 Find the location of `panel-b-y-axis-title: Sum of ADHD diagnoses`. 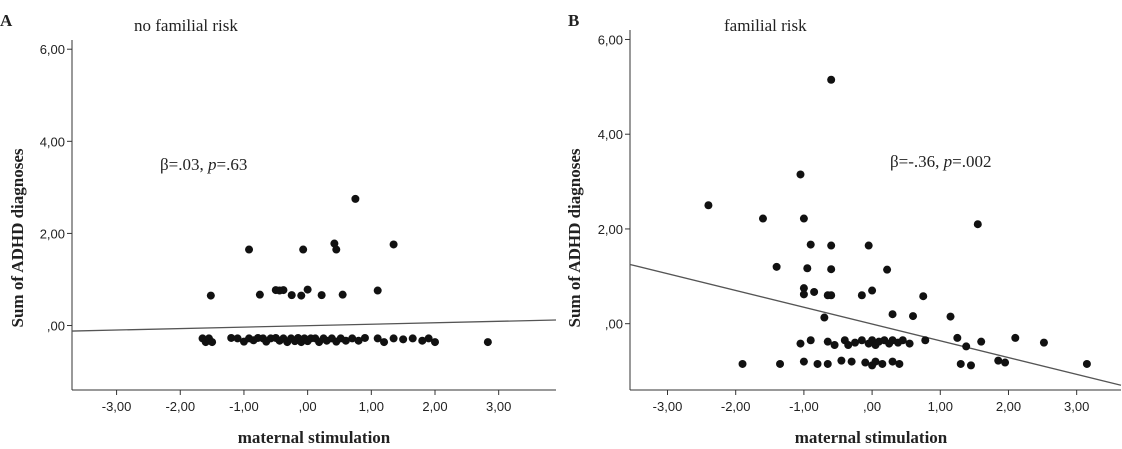

panel-b-y-axis-title: Sum of ADHD diagnoses is located at coordinates (574, 237).